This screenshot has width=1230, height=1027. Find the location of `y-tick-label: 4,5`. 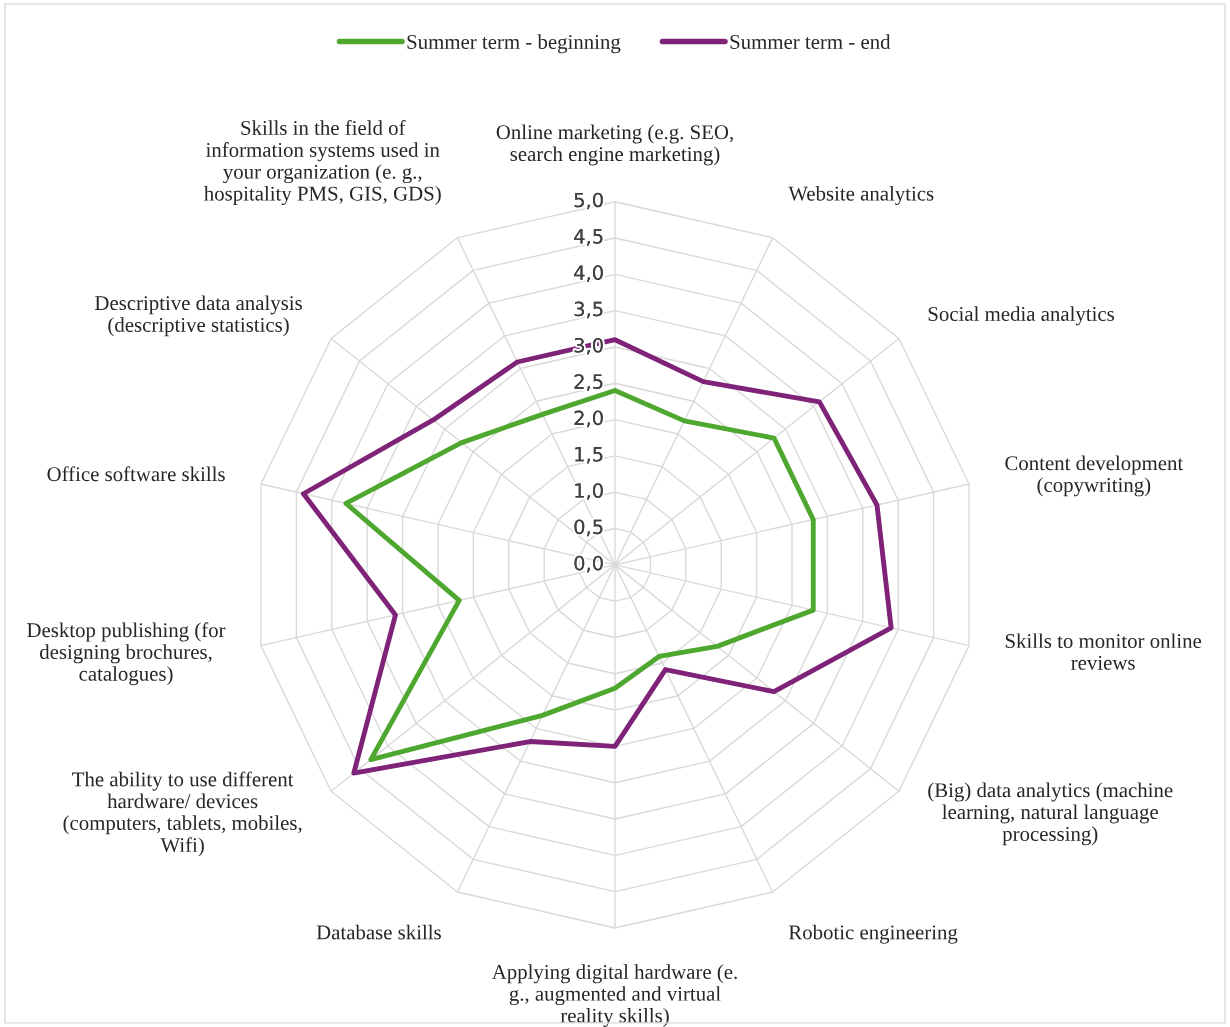

y-tick-label: 4,5 is located at coordinates (588, 237).